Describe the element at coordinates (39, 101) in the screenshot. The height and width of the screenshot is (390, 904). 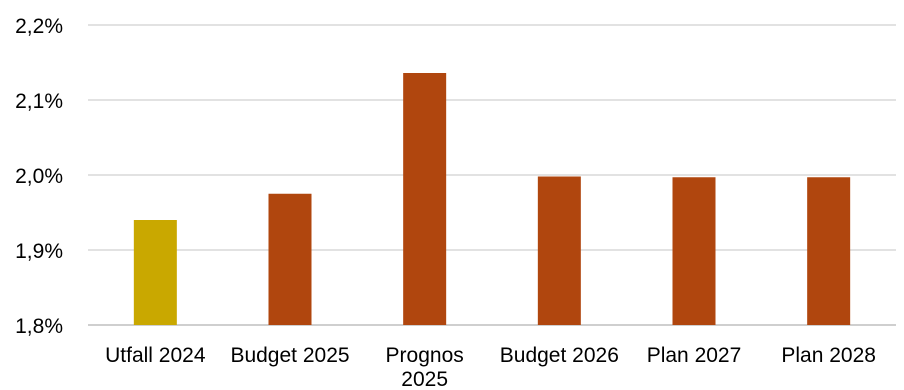
I see `y-tick-label: 2,1%` at that location.